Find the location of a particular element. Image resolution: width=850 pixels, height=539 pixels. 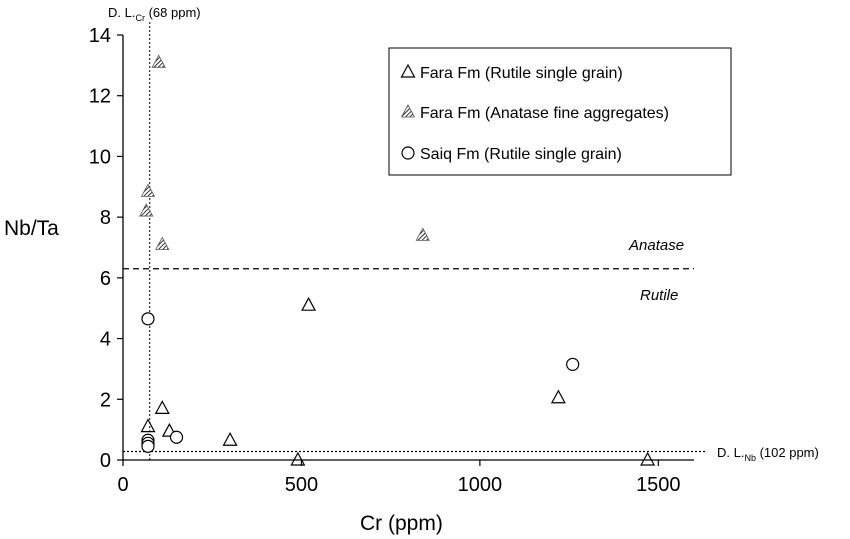

x-tick-label: 500 is located at coordinates (301, 485).